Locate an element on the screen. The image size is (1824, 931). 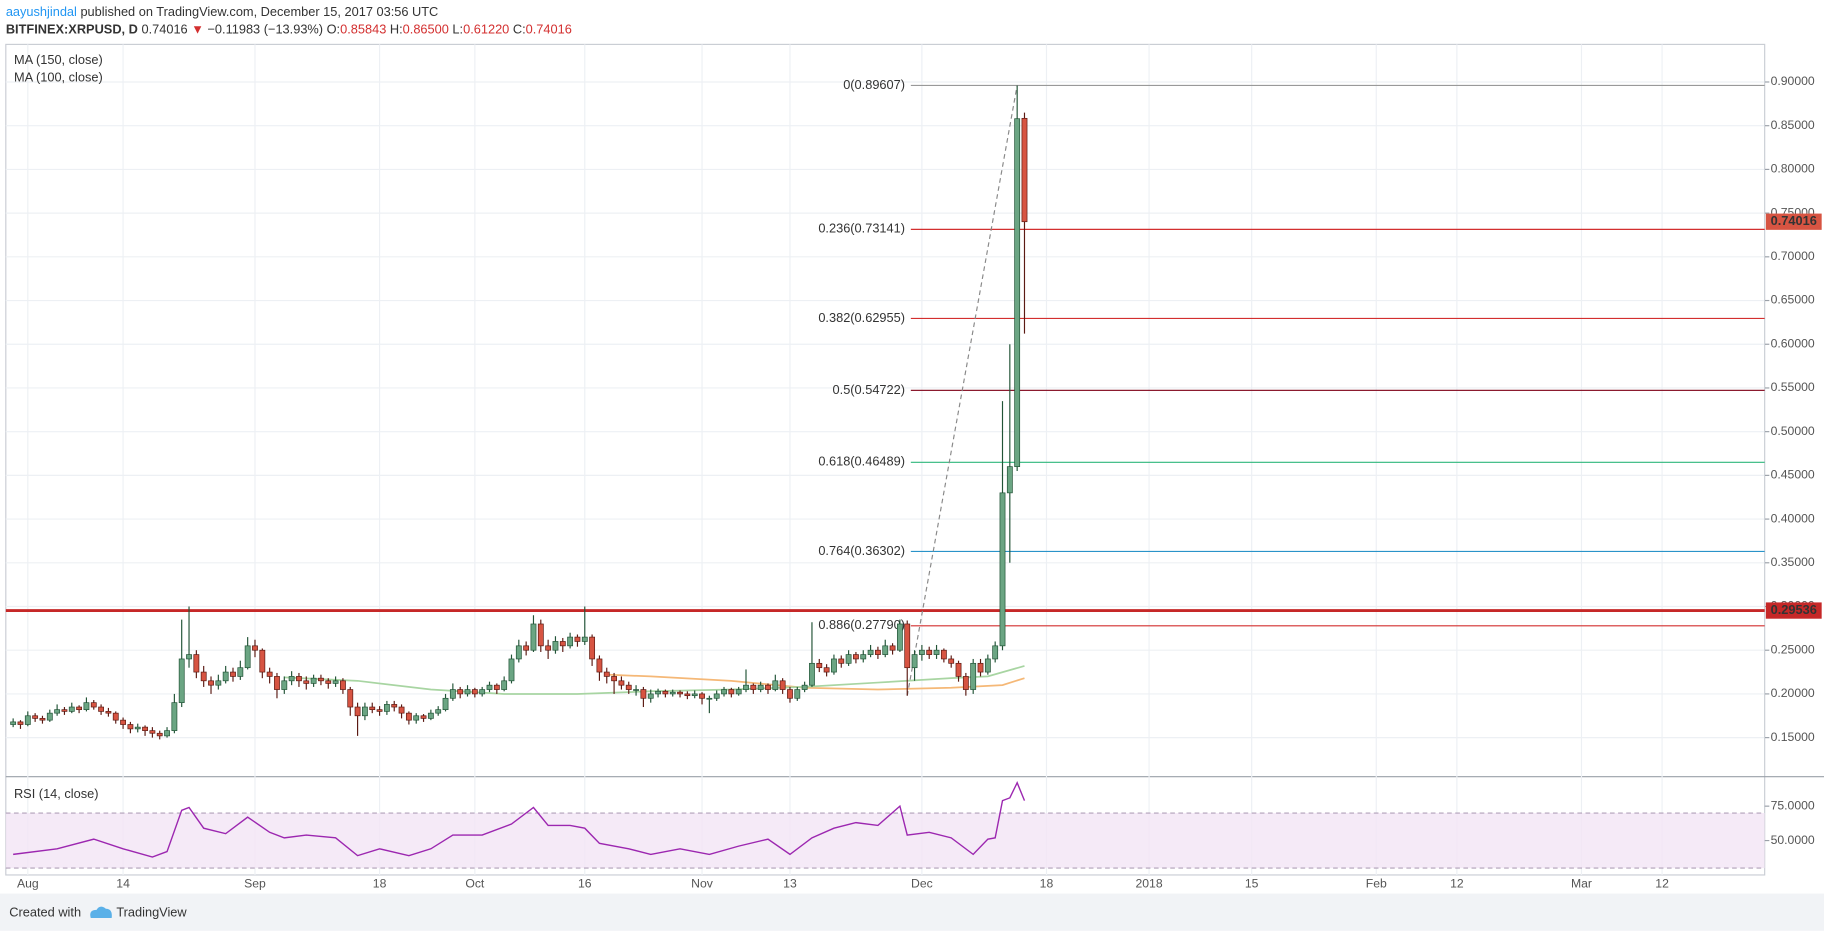
legend-entry: MA (150, close) is located at coordinates (58, 59).